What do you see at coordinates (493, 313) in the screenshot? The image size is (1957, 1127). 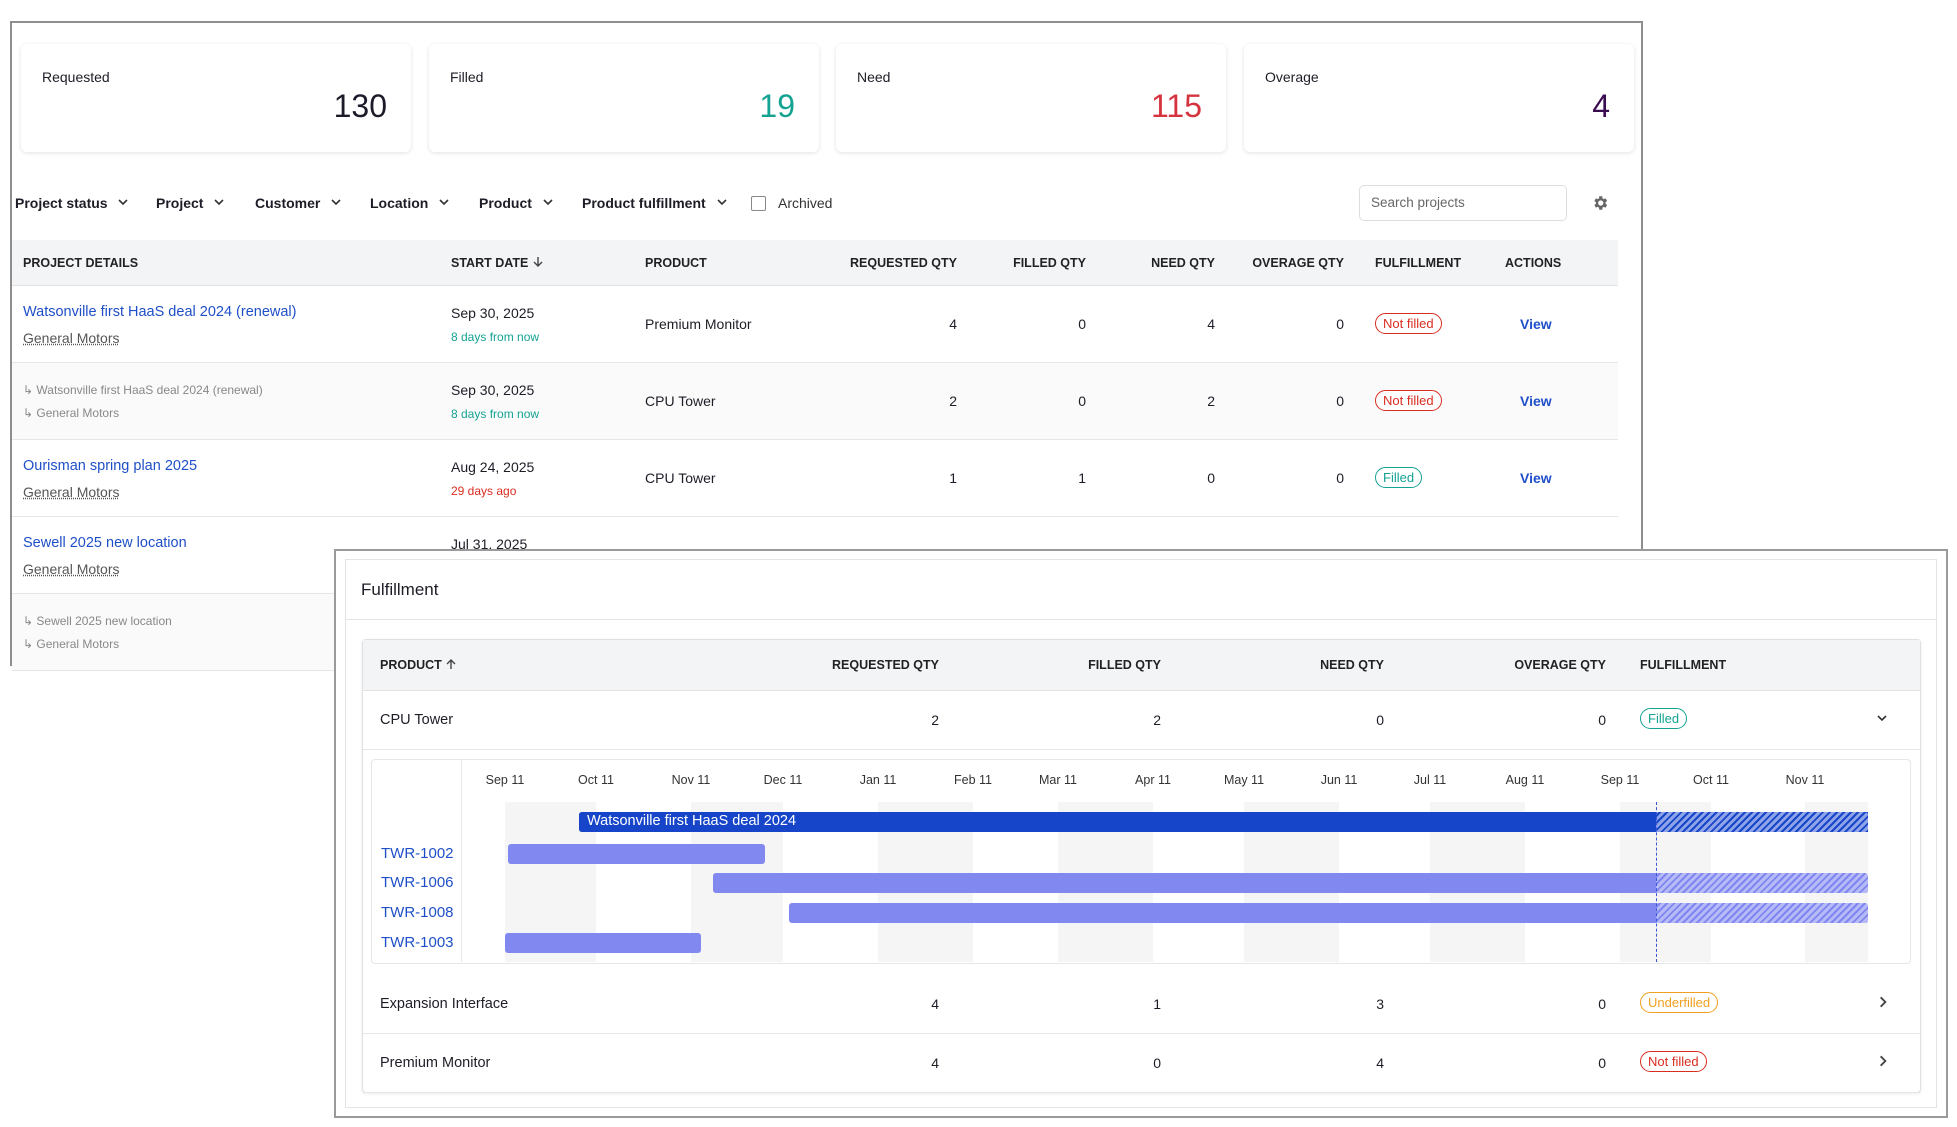 I see `start-date: Sep 30, 2025` at bounding box center [493, 313].